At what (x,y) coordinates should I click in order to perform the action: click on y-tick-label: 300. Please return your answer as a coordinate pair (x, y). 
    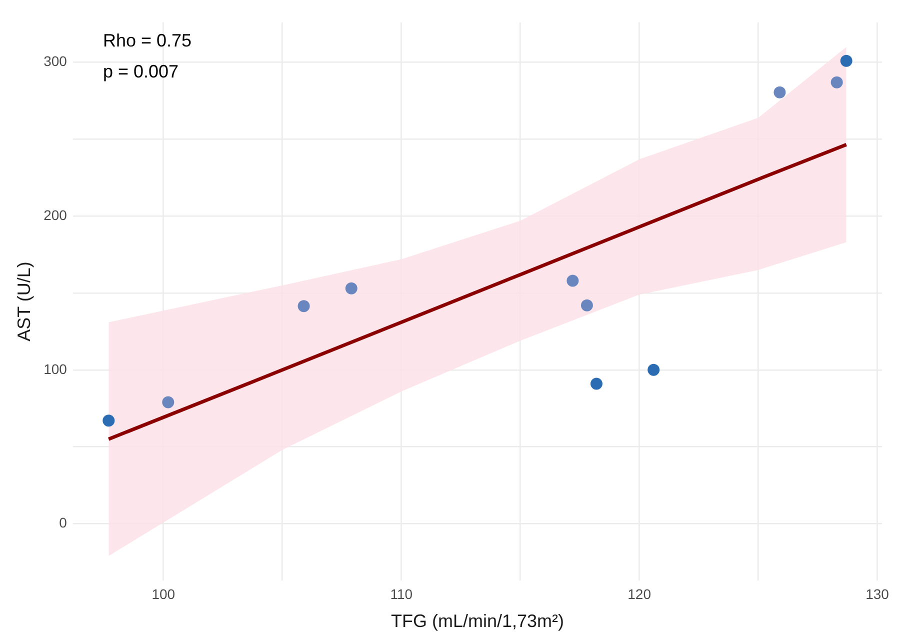
    Looking at the image, I should click on (56, 61).